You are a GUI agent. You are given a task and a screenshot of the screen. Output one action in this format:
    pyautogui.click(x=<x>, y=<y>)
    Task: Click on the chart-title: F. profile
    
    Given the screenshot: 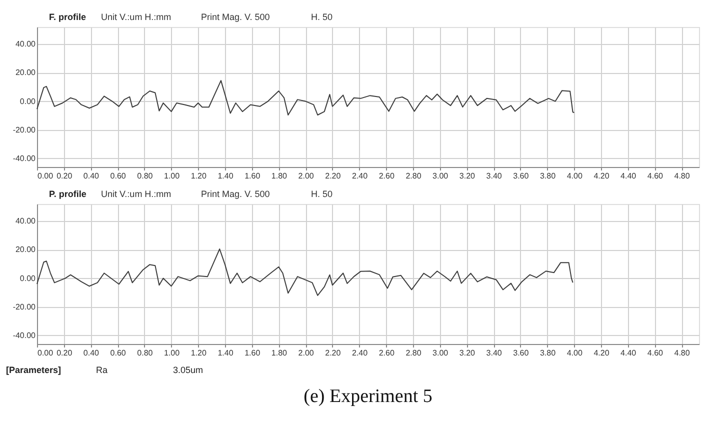 What is the action you would take?
    pyautogui.click(x=67, y=17)
    